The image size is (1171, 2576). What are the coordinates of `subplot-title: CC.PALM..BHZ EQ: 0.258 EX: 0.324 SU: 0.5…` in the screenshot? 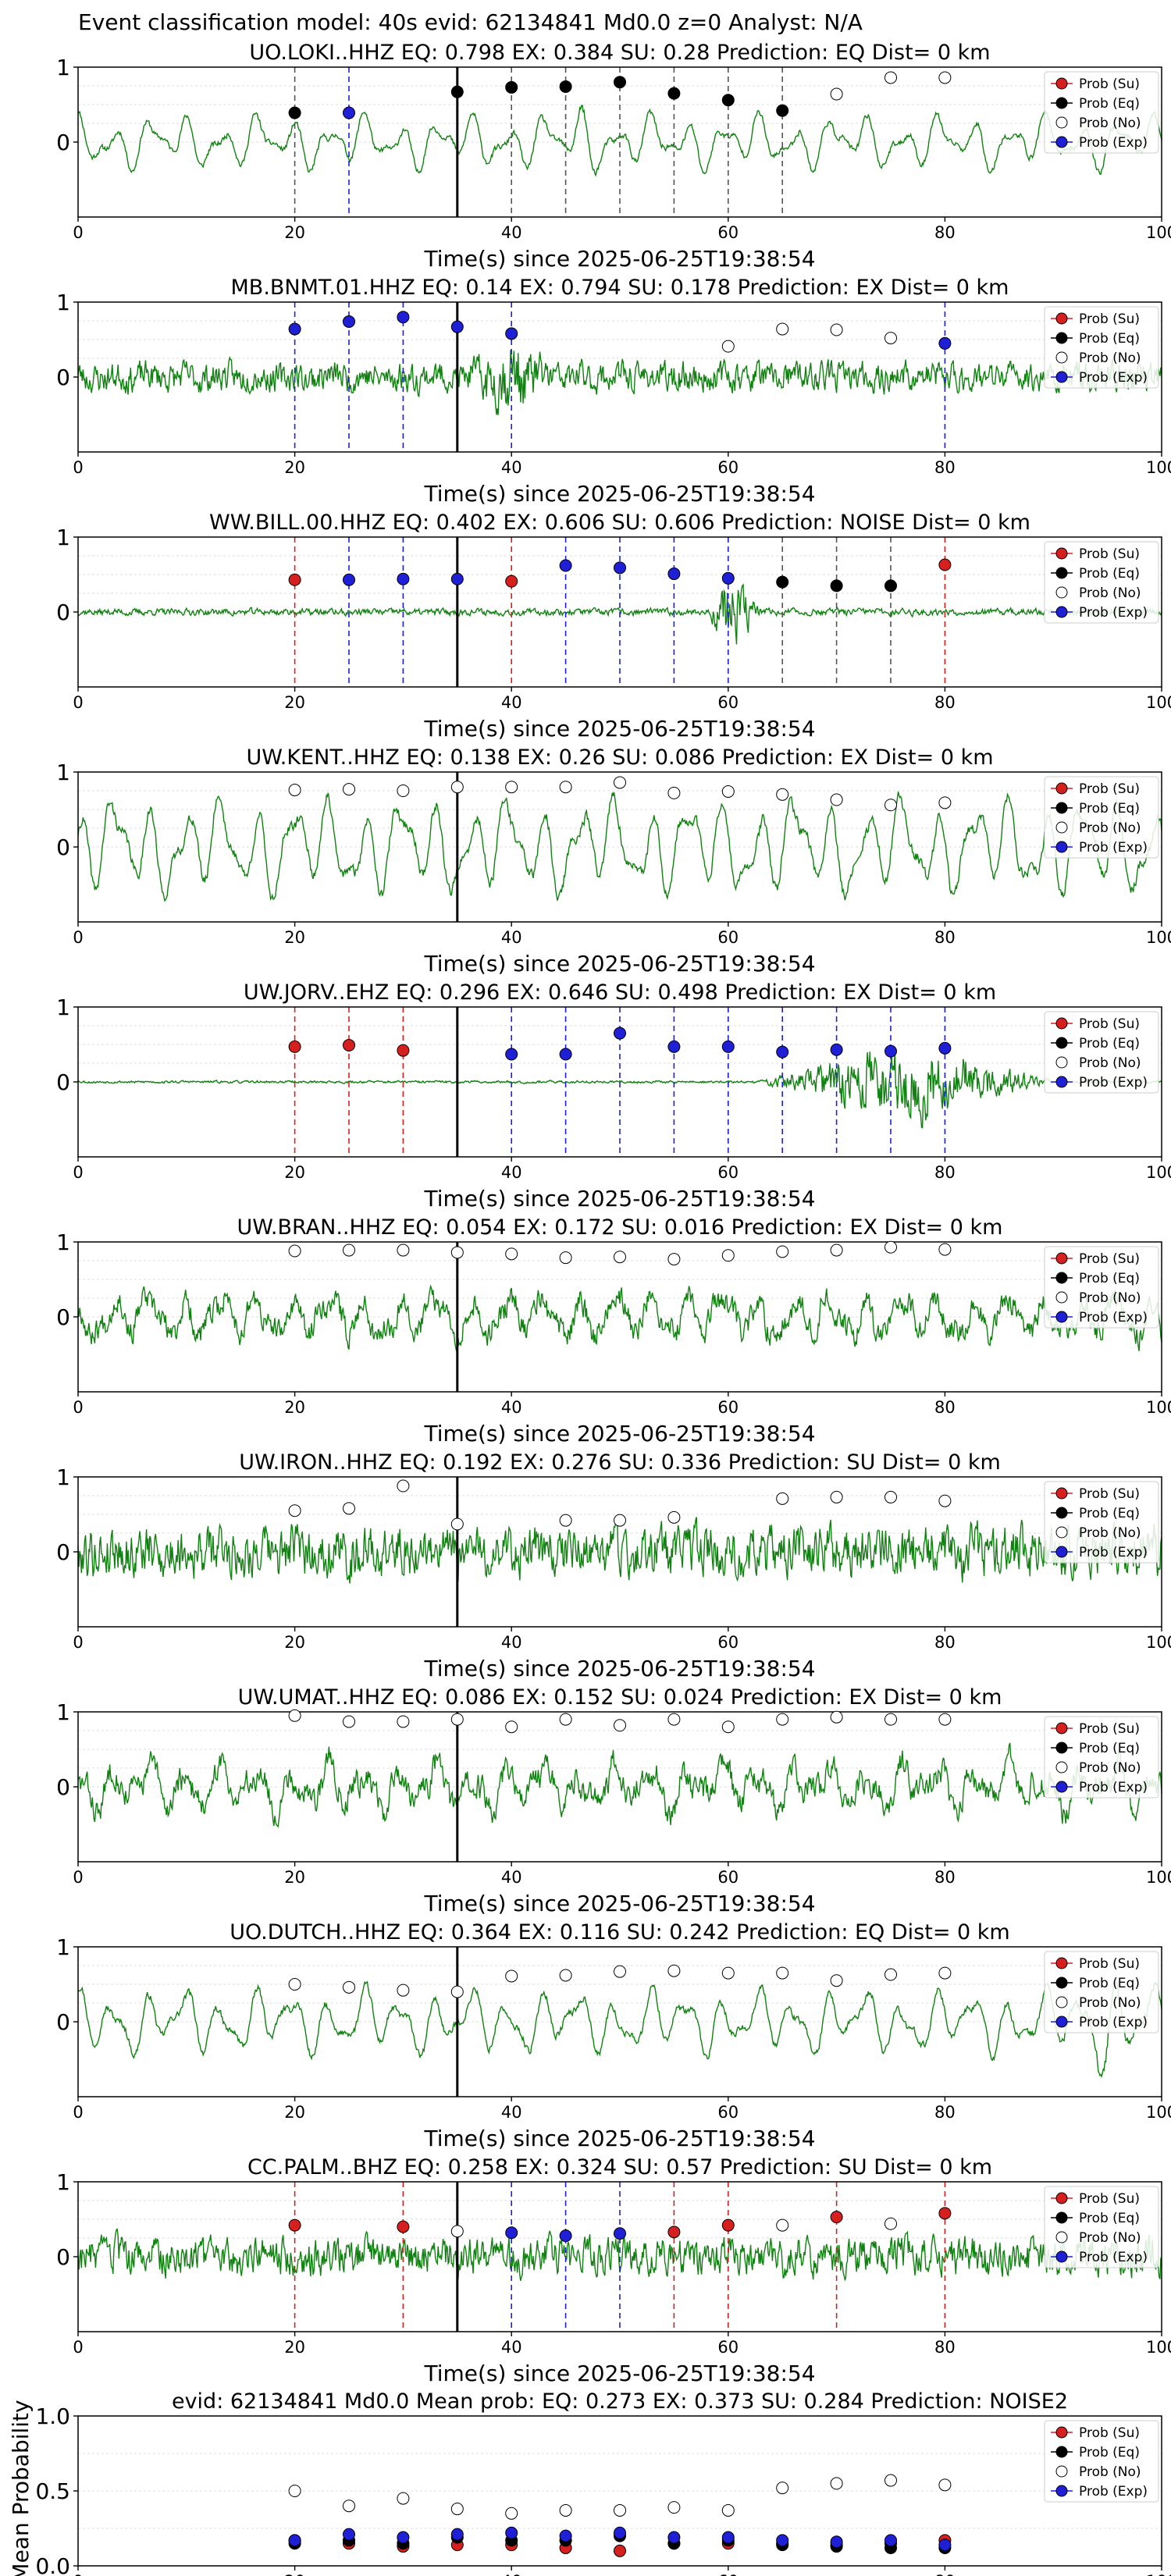 It's located at (619, 2167).